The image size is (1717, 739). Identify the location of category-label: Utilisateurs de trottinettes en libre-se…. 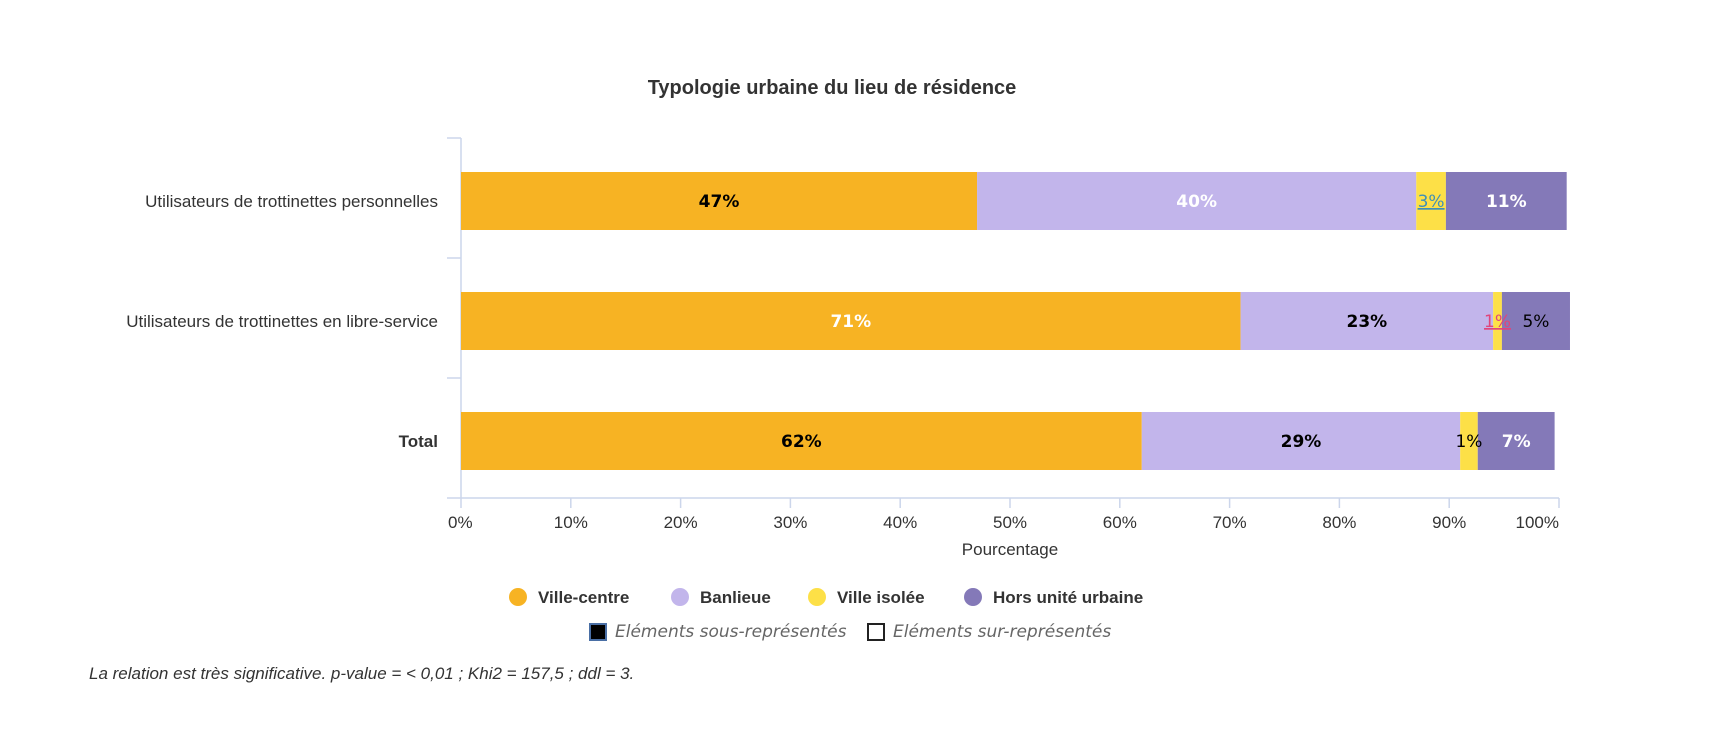
(282, 321).